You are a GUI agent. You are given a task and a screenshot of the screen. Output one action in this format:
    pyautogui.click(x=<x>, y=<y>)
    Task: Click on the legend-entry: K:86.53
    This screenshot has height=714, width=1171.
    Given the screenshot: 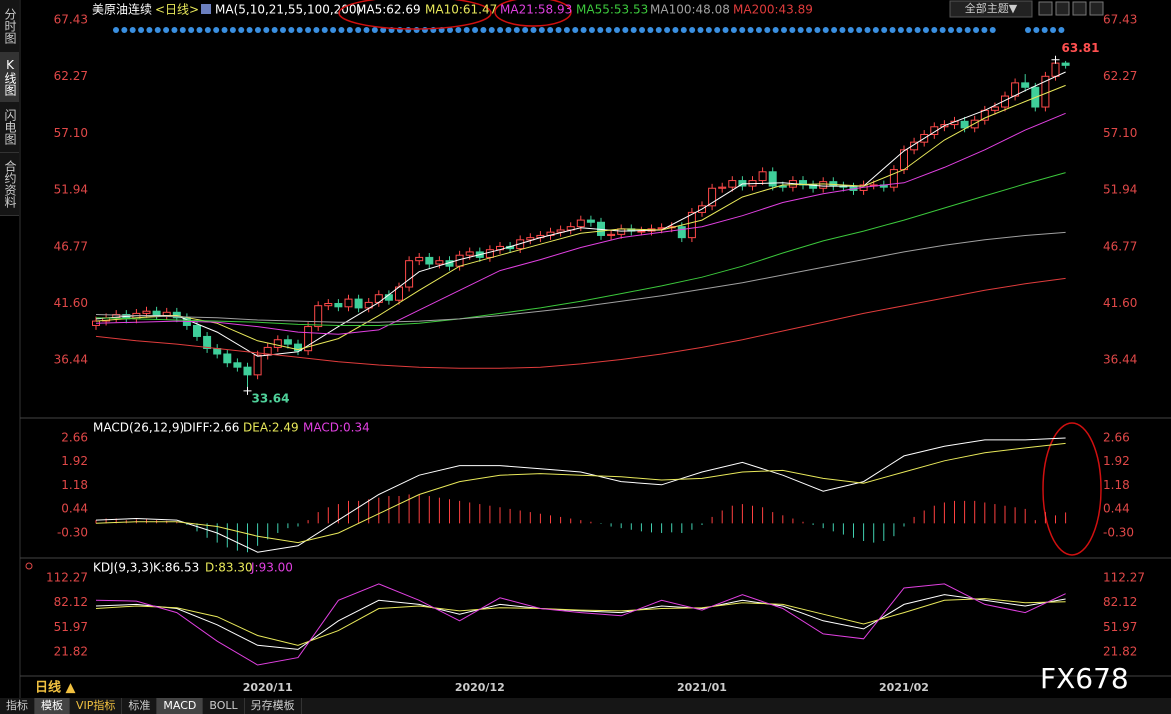 What is the action you would take?
    pyautogui.click(x=176, y=568)
    